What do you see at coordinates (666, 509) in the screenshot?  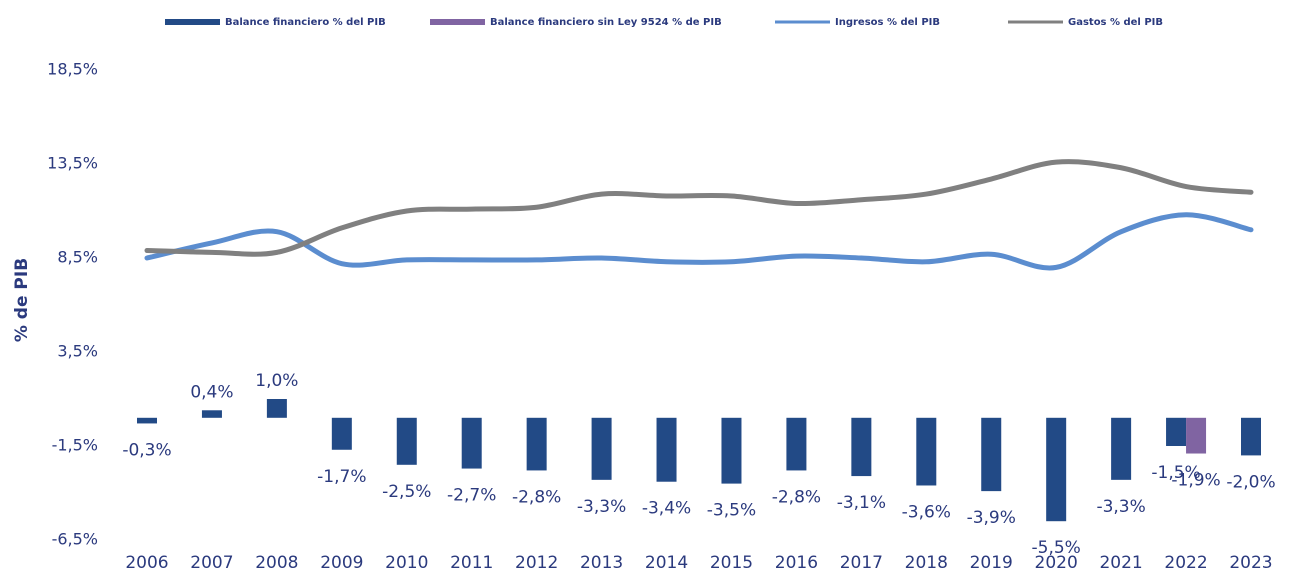 I see `data-label: -3,4%` at bounding box center [666, 509].